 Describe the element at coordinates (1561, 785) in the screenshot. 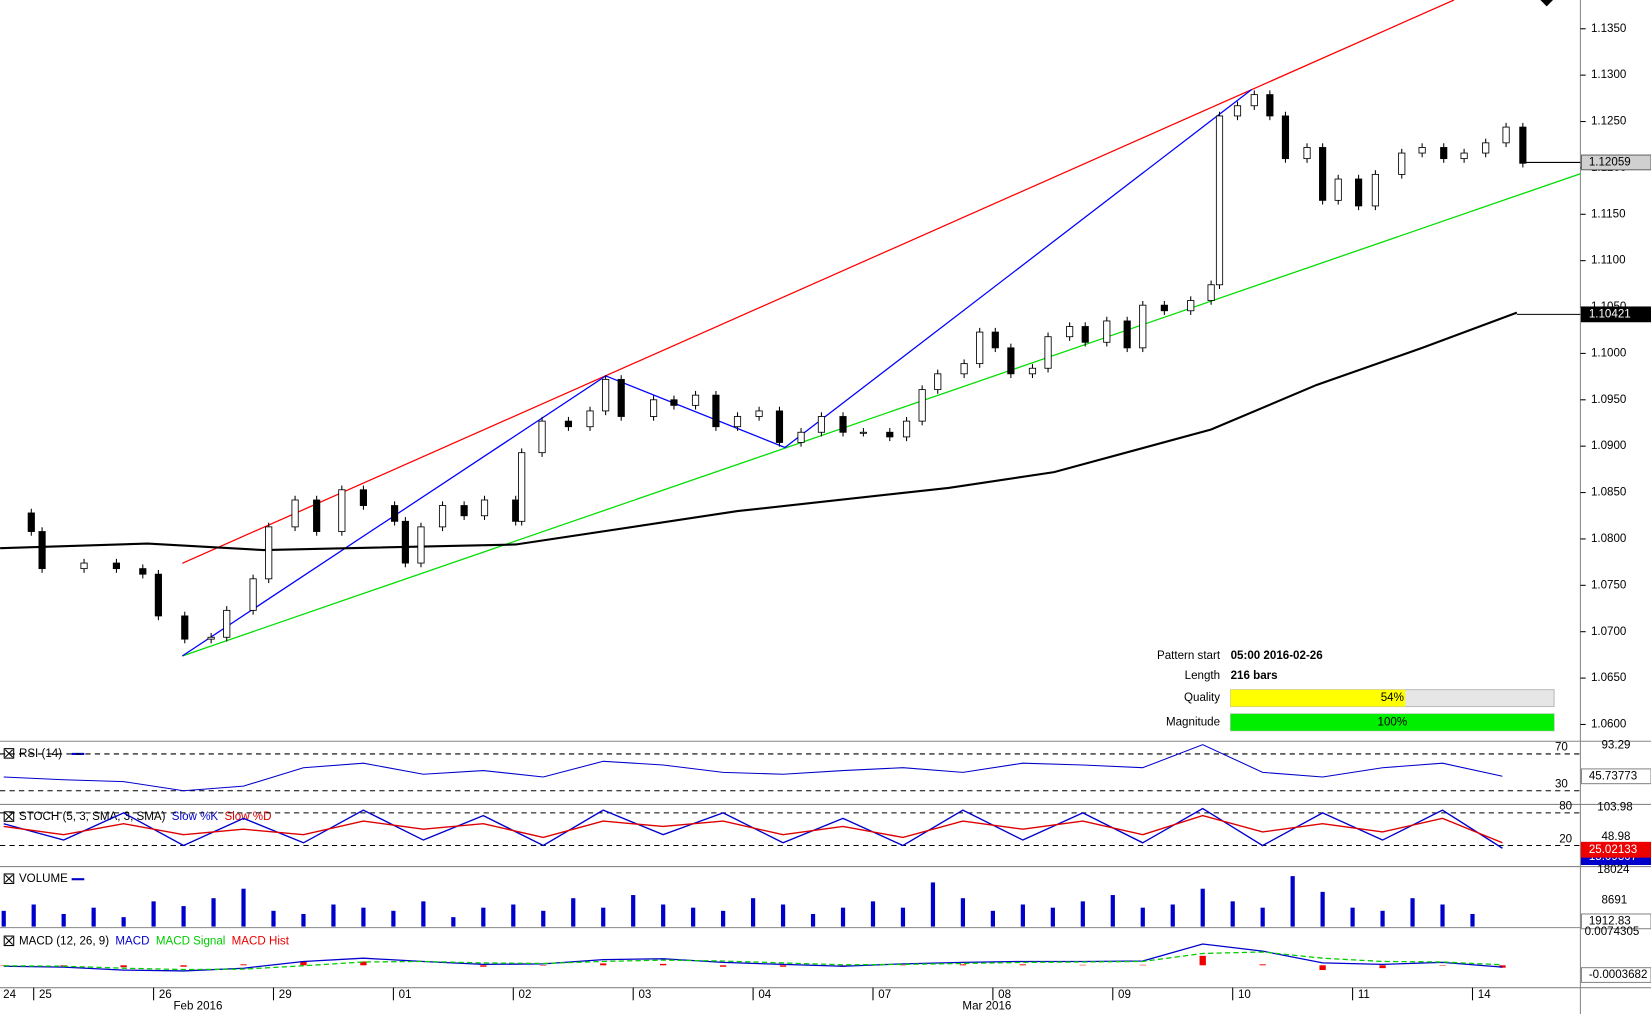

I see `y-tick-label: 30` at that location.